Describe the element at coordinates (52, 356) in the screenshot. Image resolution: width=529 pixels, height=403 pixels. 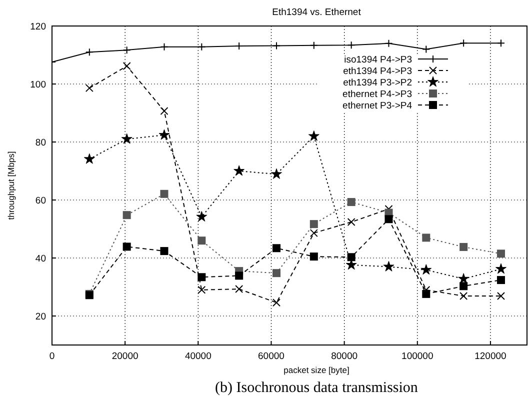
I see `x-tick-label: 0` at that location.